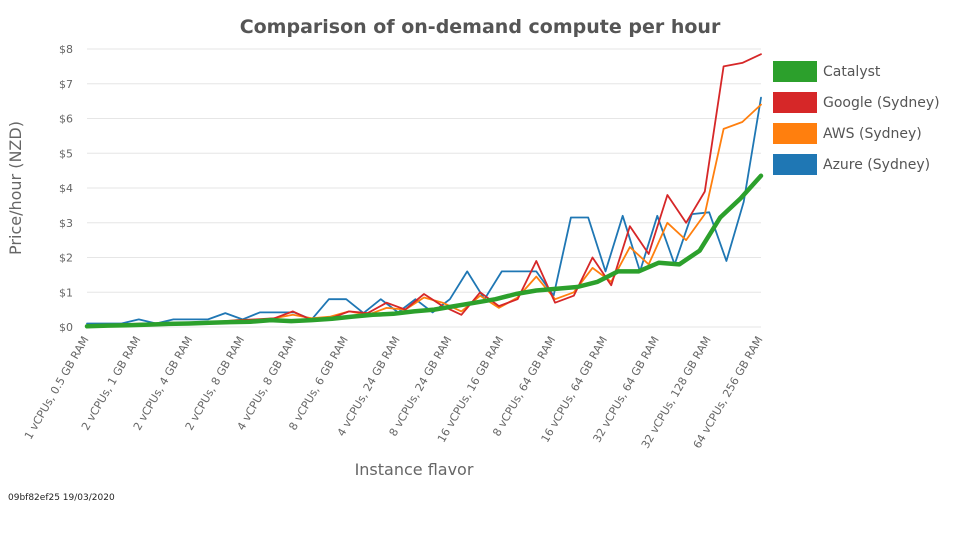 The width and height of the screenshot is (960, 540). Describe the element at coordinates (267, 383) in the screenshot. I see `x-tick-label: 4 vCPUs, 8 GB RAM` at that location.